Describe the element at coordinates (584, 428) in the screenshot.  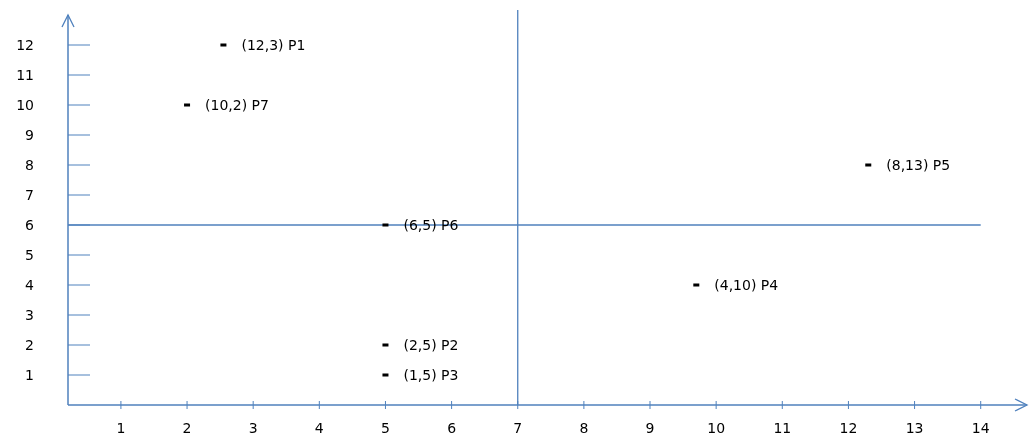
I see `x-tick-label: 8` at that location.